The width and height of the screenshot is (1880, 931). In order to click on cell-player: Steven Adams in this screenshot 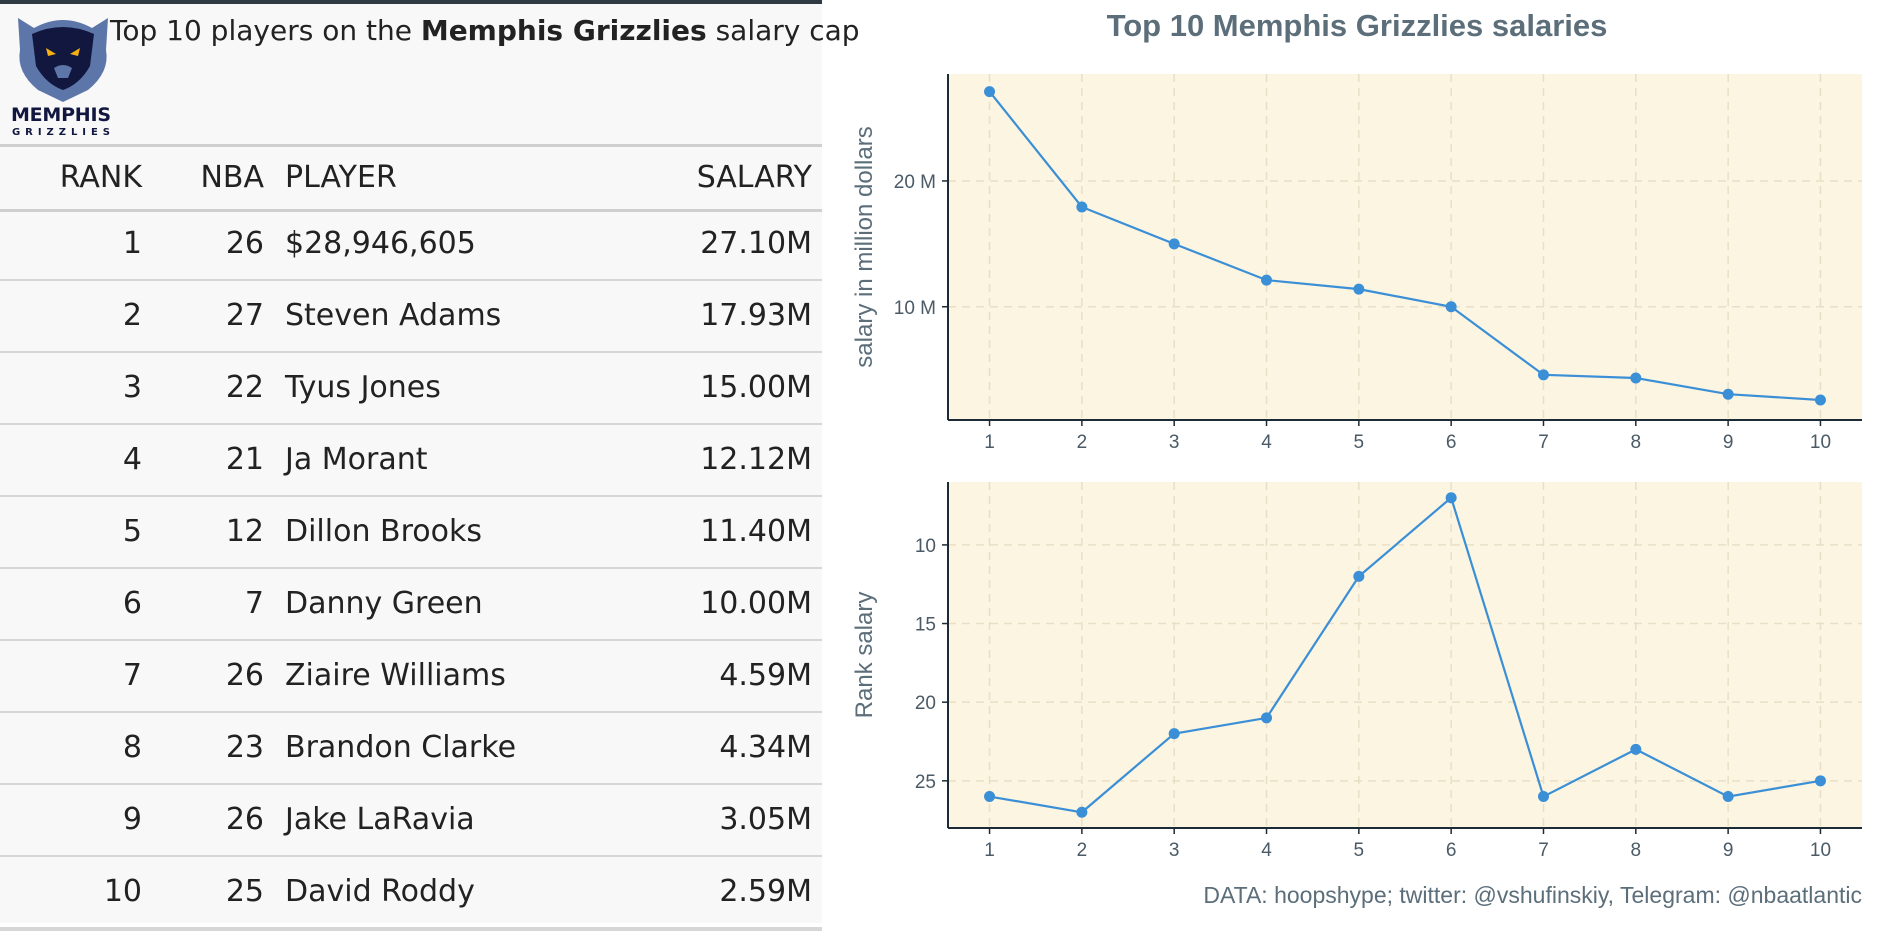, I will do `click(393, 315)`.